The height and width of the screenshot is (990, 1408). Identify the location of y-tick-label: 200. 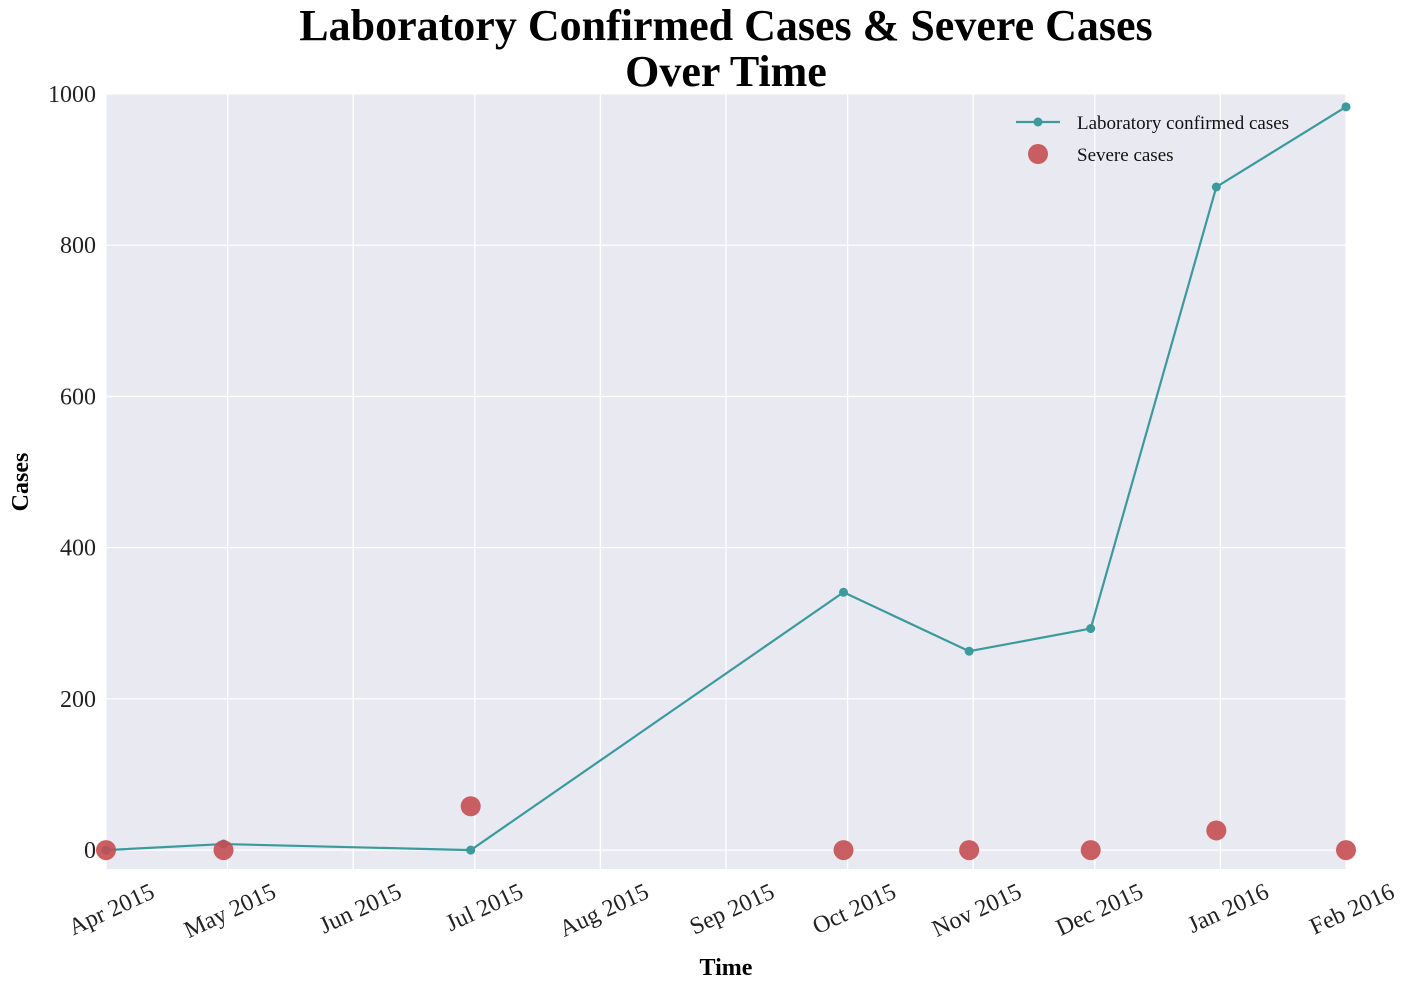
(78, 700).